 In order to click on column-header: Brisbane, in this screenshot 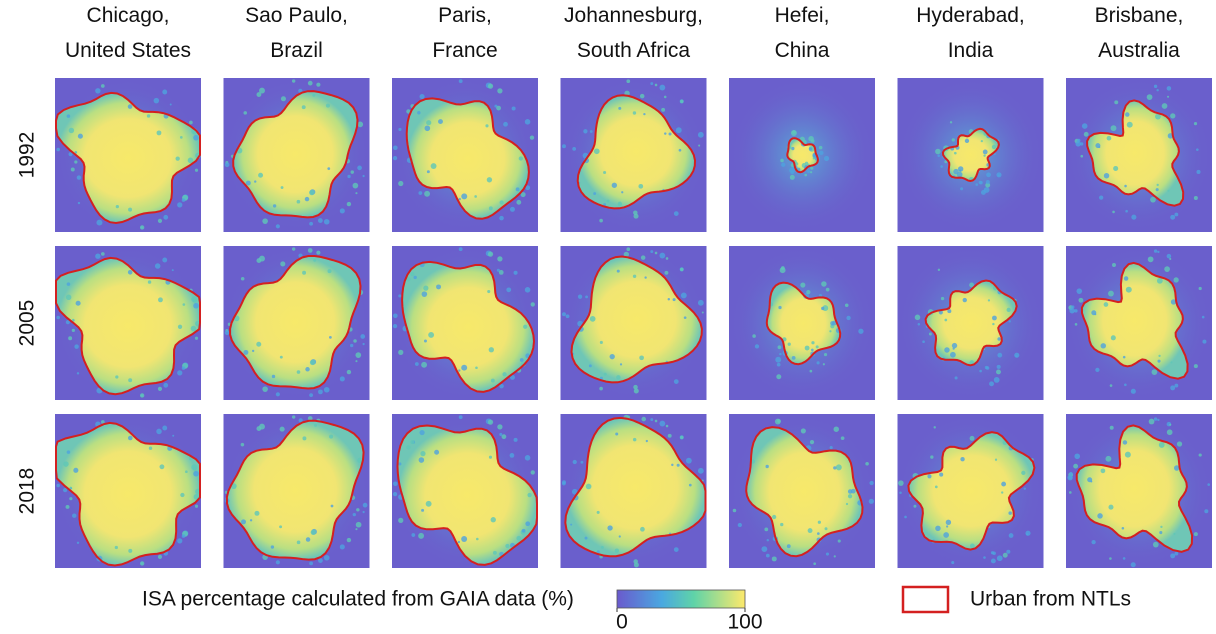, I will do `click(1139, 15)`.